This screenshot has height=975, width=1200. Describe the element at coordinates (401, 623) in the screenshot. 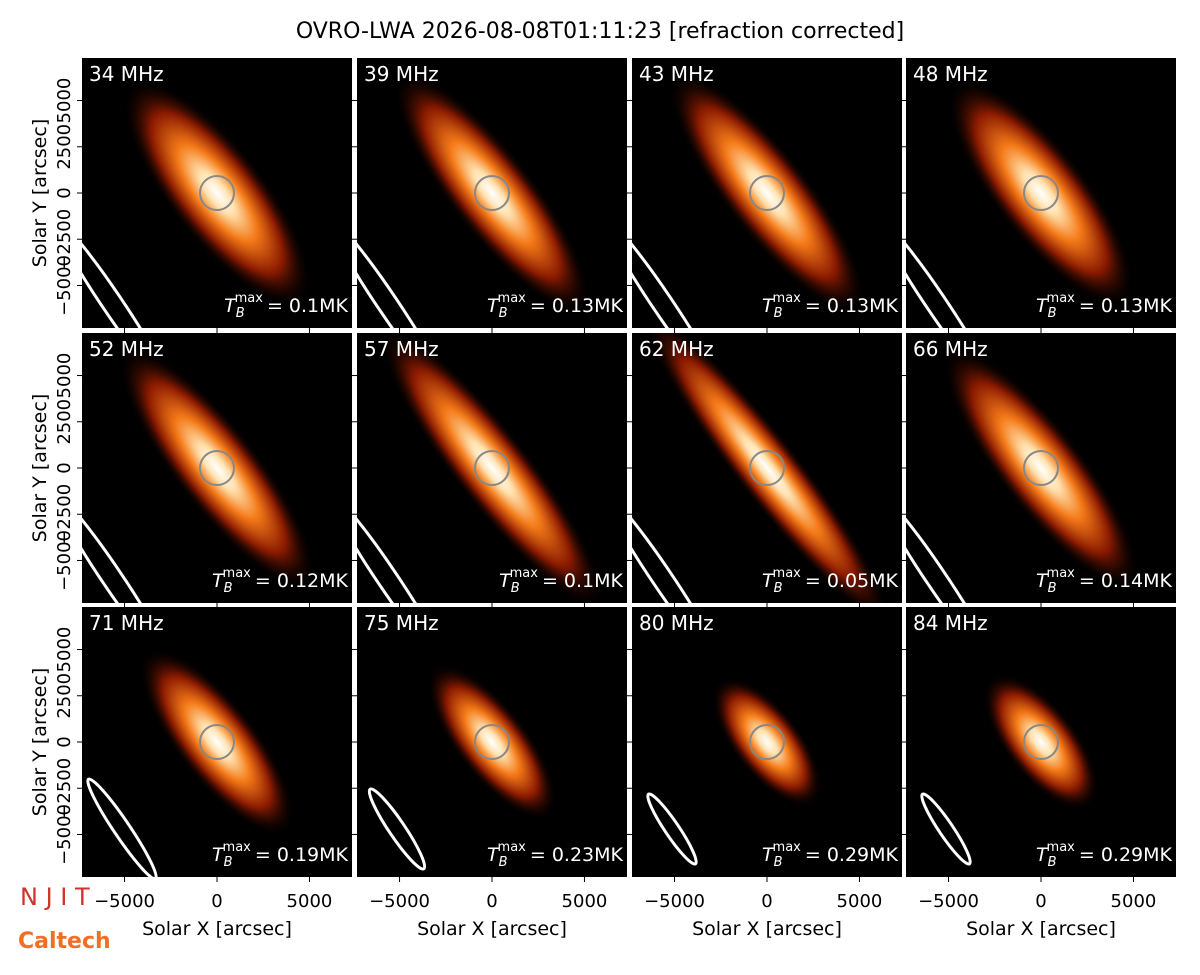

I see `panel-label: 75 MHz` at that location.